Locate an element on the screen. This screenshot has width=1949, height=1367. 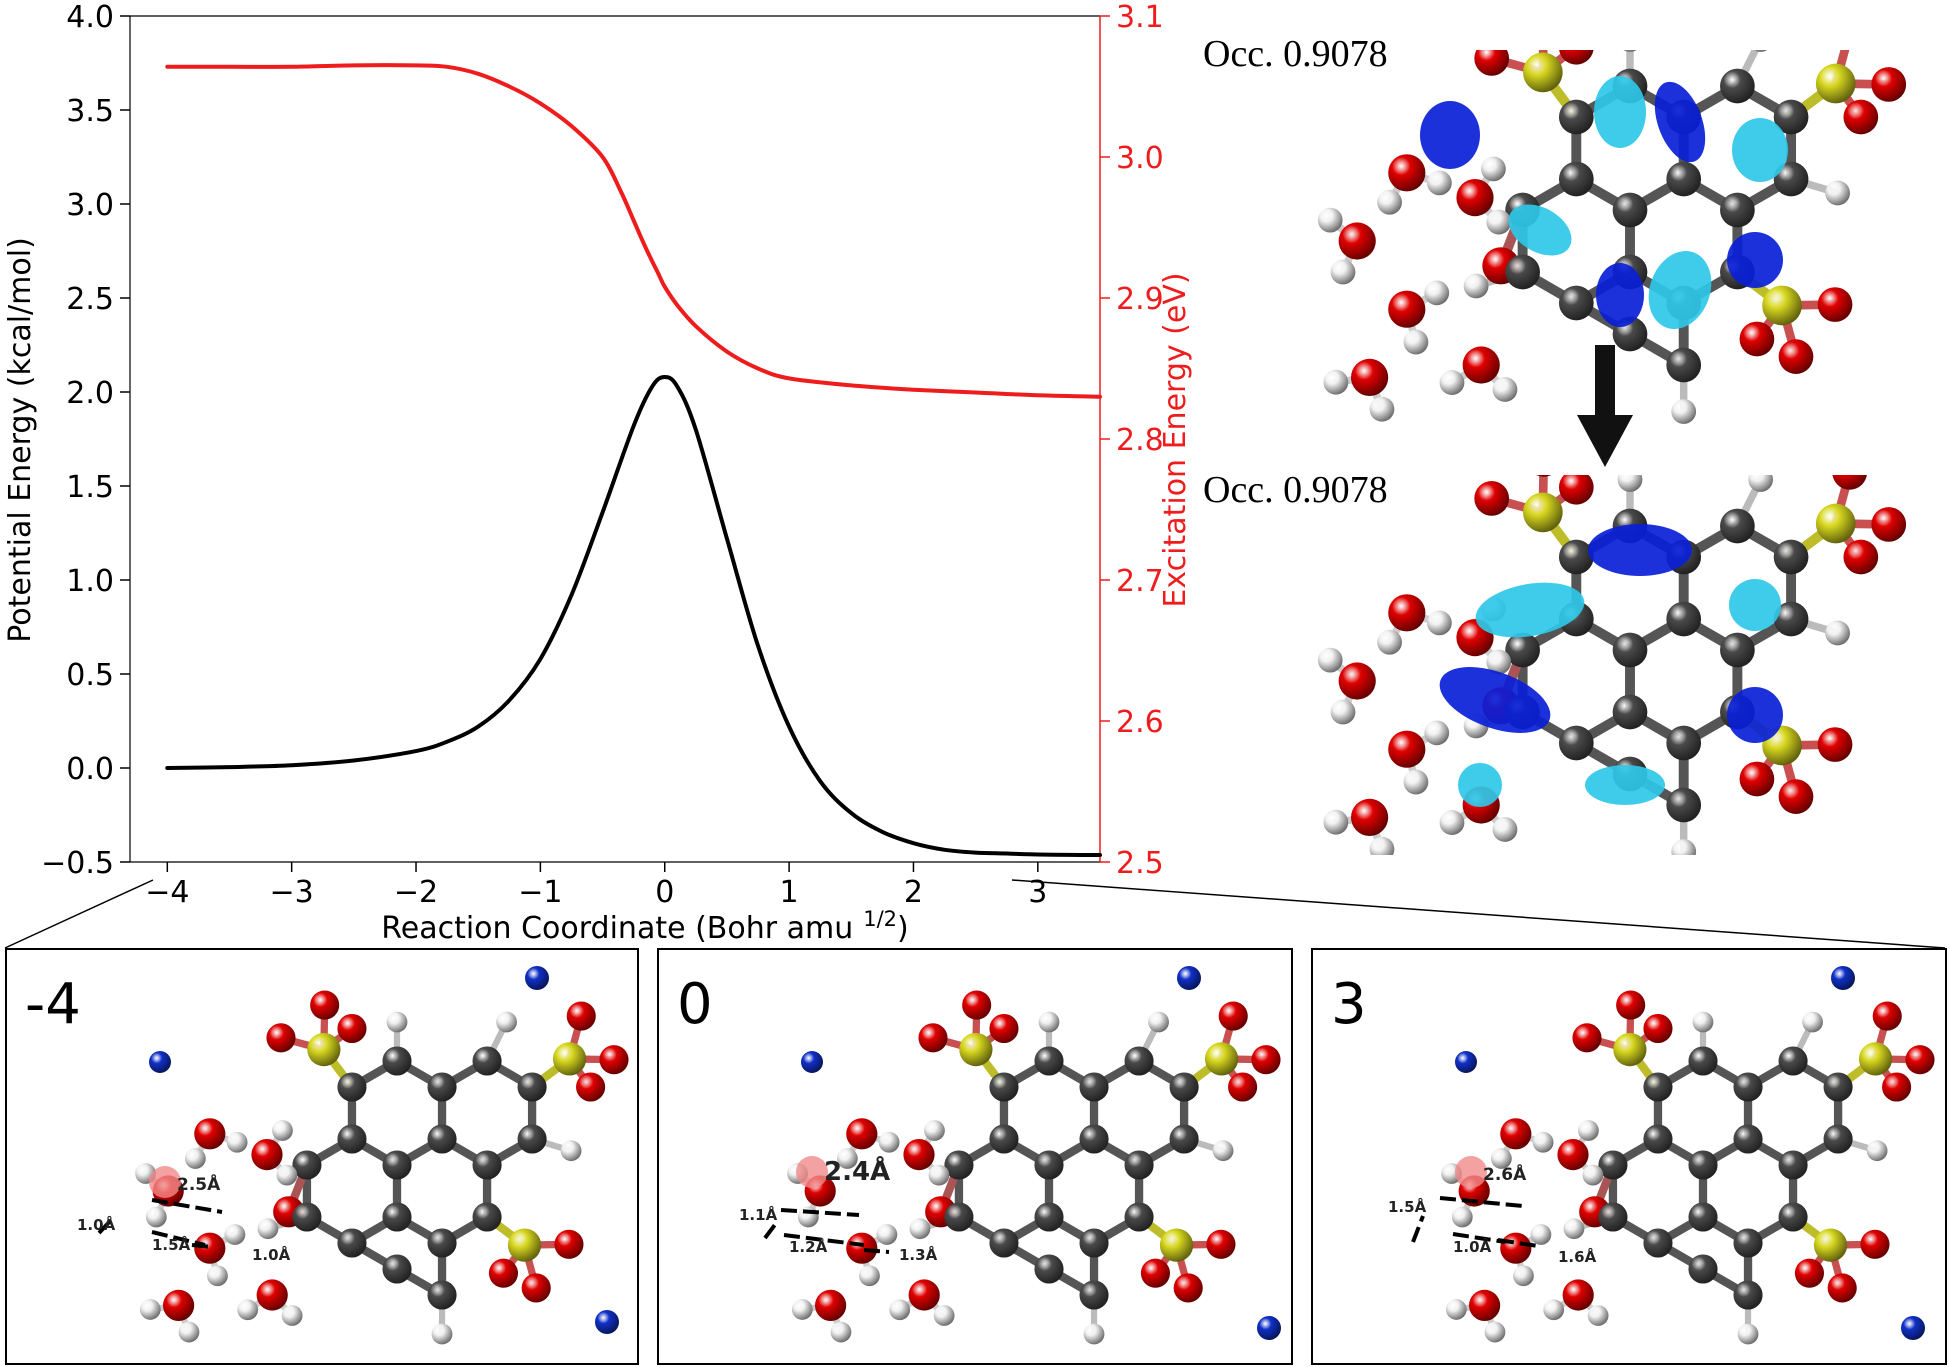
snapshot-panel-0: 2.4Å 1.1Å 1.2Å 1.3Å 0 is located at coordinates (975, 1156).